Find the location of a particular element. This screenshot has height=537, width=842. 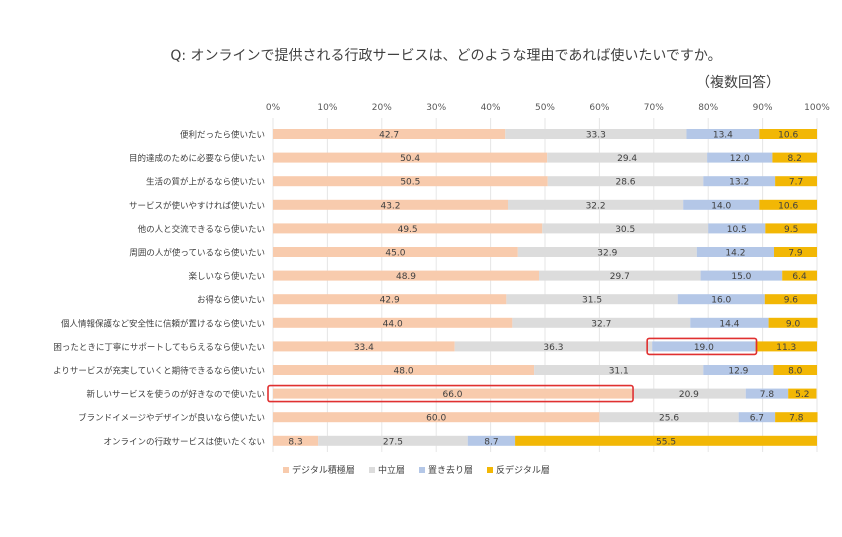

data-label: 31.5 is located at coordinates (592, 301).